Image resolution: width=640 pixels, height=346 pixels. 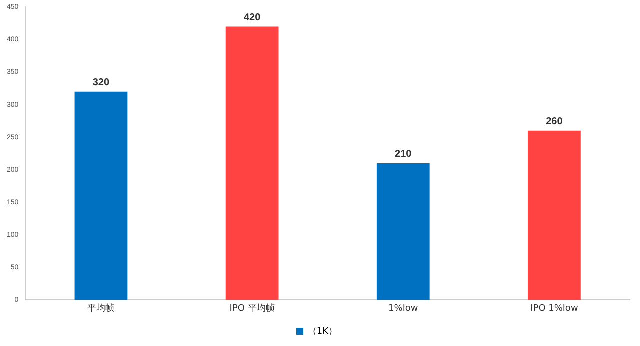 What do you see at coordinates (252, 308) in the screenshot?
I see `x-tick-label: IPO 平均帧` at bounding box center [252, 308].